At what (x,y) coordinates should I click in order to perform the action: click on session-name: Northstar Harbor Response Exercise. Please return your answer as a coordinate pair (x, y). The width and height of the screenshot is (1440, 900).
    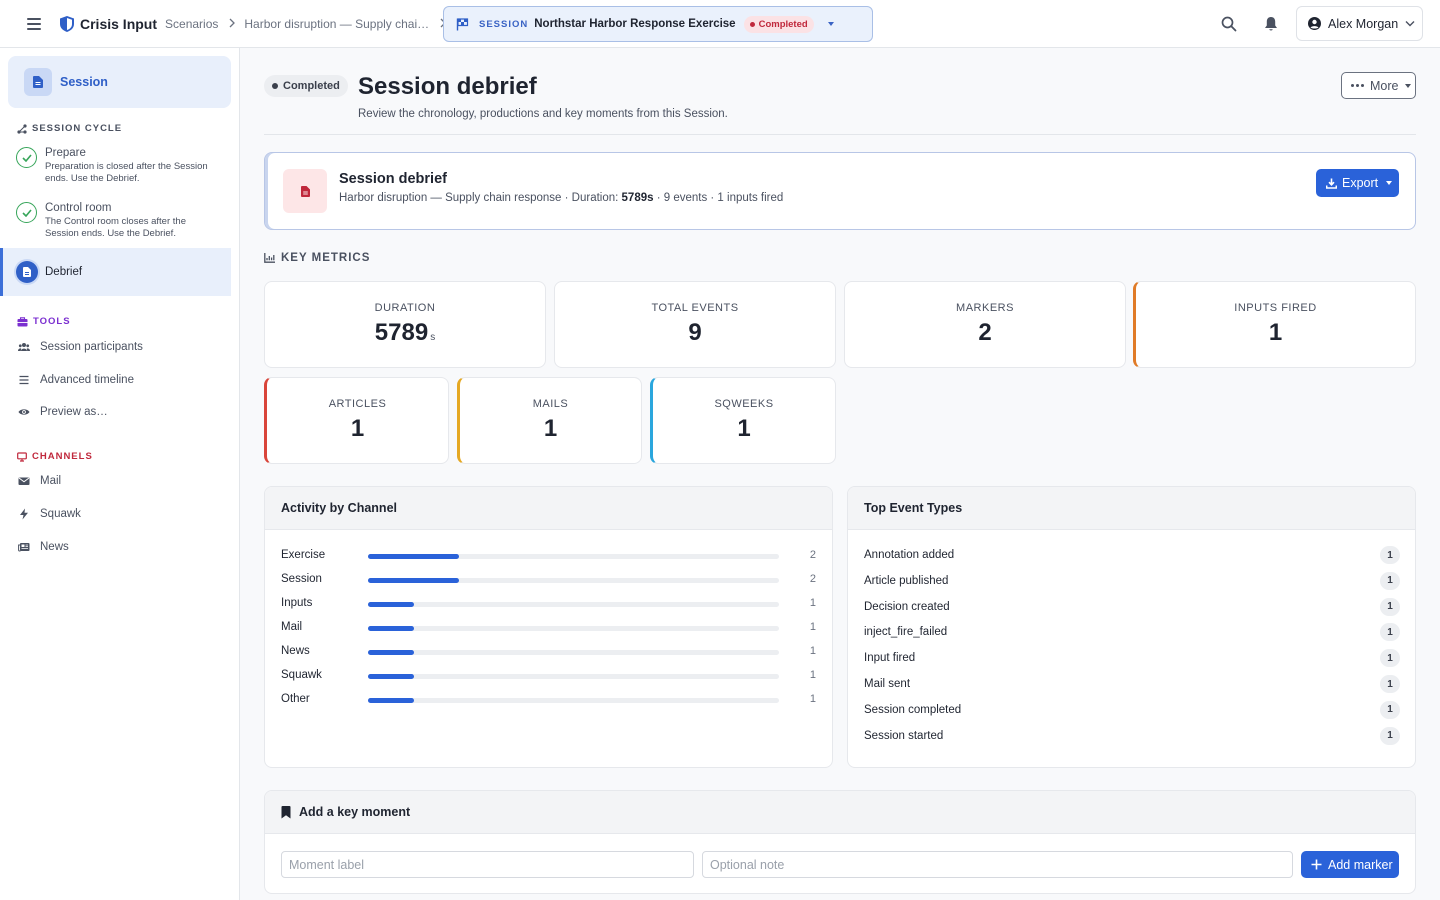
    Looking at the image, I should click on (635, 24).